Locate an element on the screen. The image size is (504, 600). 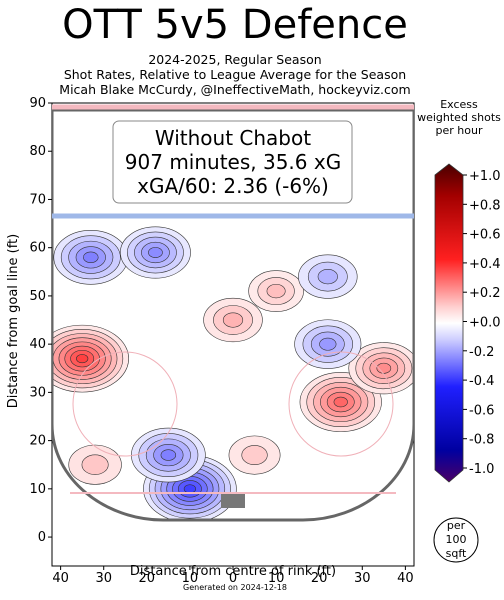
per-area-badge is located at coordinates (456, 540).